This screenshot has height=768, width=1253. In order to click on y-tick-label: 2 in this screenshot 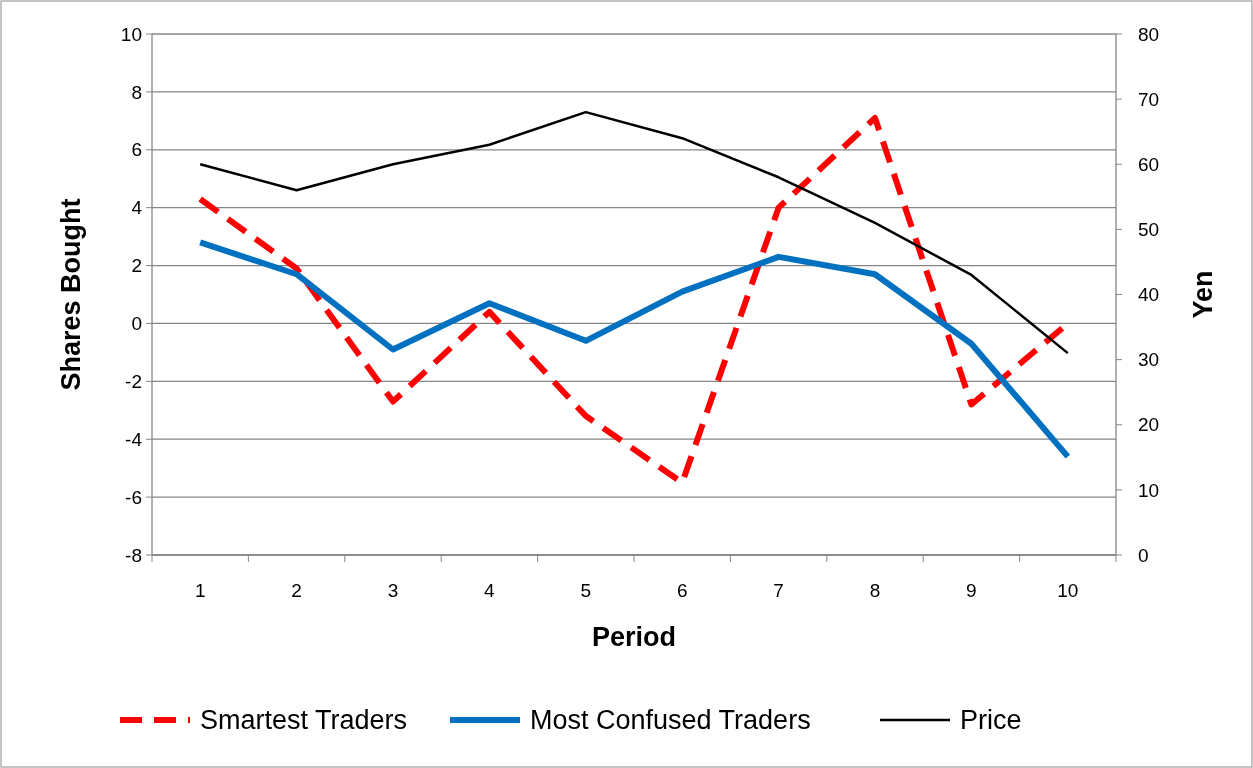, I will do `click(136, 266)`.